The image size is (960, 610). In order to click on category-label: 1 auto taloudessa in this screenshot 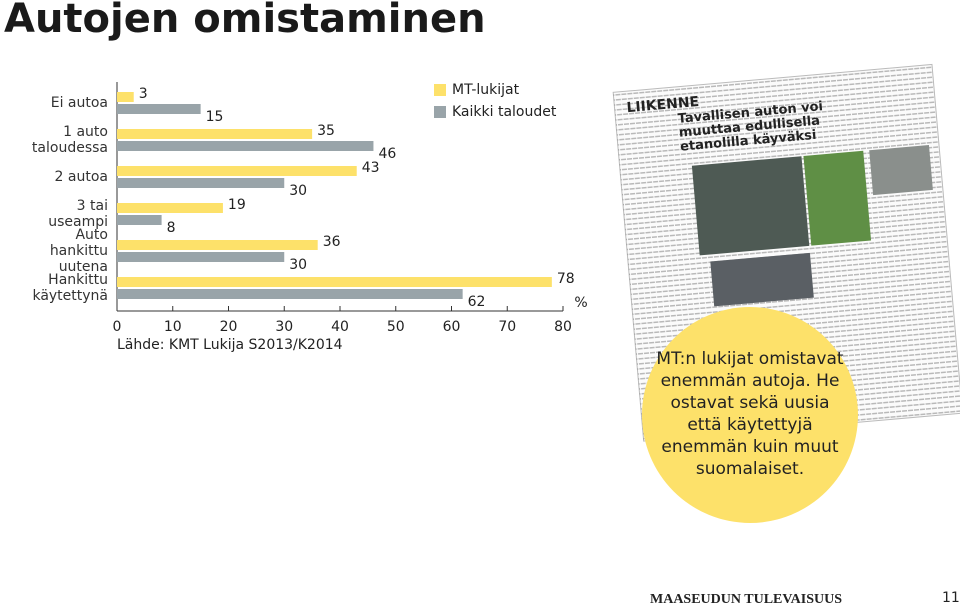, I will do `click(69, 140)`.